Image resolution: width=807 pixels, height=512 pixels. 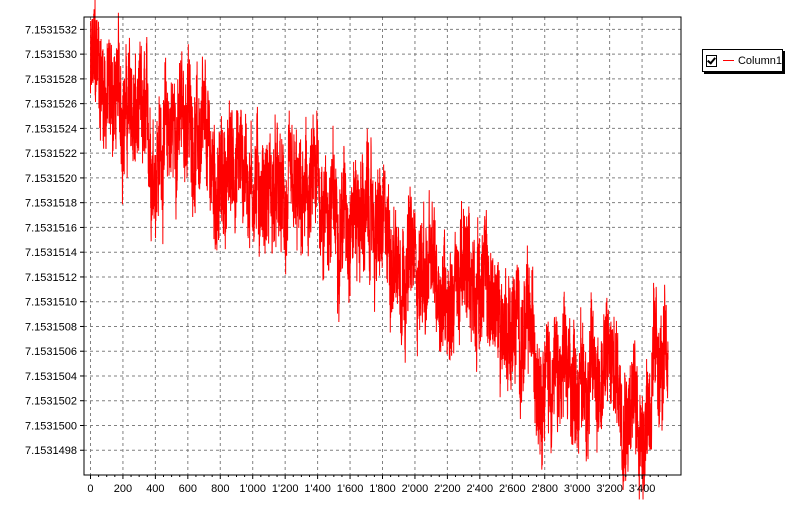 I want to click on legend-checkbox, so click(x=712, y=60).